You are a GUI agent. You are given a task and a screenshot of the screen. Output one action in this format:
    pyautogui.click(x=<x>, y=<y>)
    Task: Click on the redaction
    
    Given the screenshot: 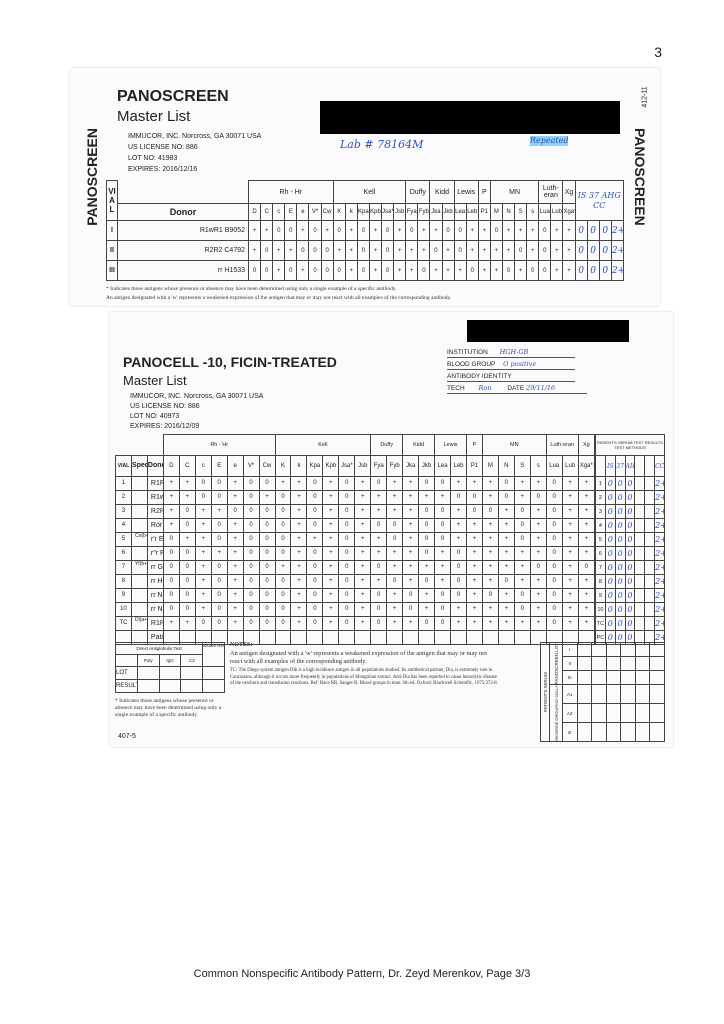 What is the action you would take?
    pyautogui.click(x=470, y=117)
    